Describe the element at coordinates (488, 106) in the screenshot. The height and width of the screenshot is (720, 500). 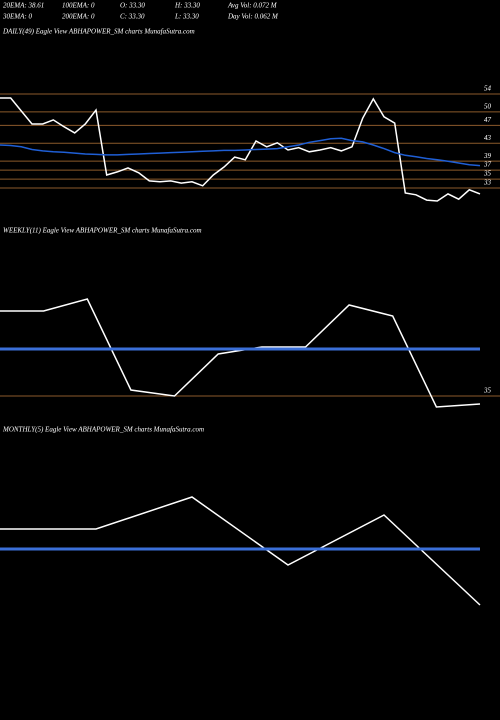
I see `y-tick-label: 50` at that location.